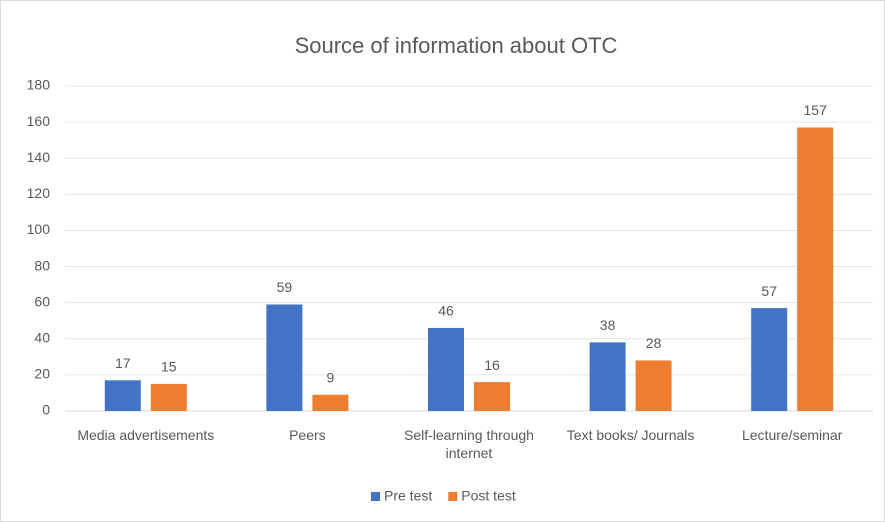 The width and height of the screenshot is (885, 522). What do you see at coordinates (816, 110) in the screenshot?
I see `data-label: 157` at bounding box center [816, 110].